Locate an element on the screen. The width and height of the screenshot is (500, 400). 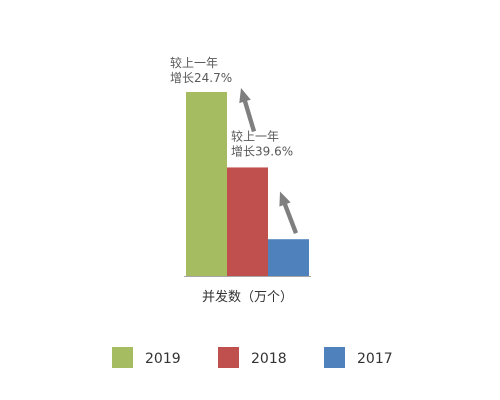
legend-label-2018: 2018 is located at coordinates (269, 359).